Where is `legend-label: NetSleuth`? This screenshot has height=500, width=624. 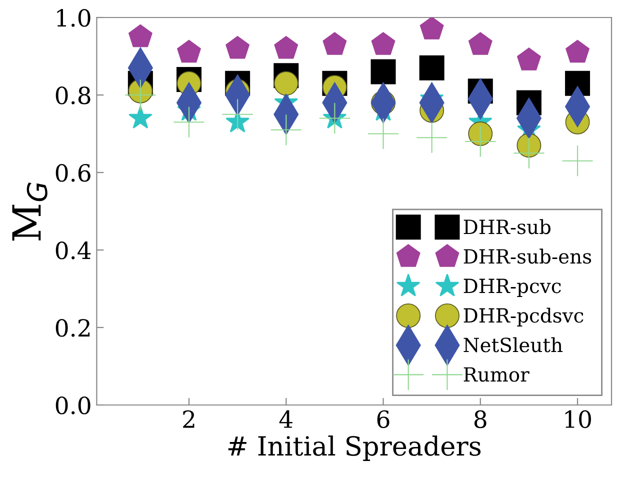 legend-label: NetSleuth is located at coordinates (513, 344).